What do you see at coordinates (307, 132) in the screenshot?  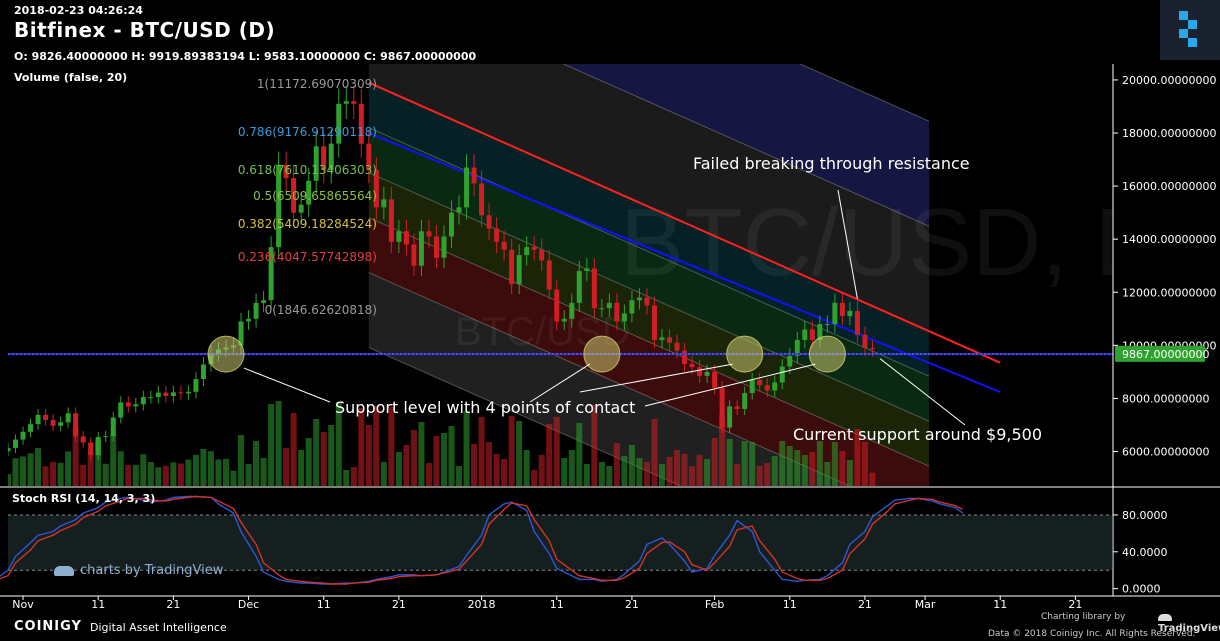 I see `fib-level-label: 0.786(9176.91290118)` at bounding box center [307, 132].